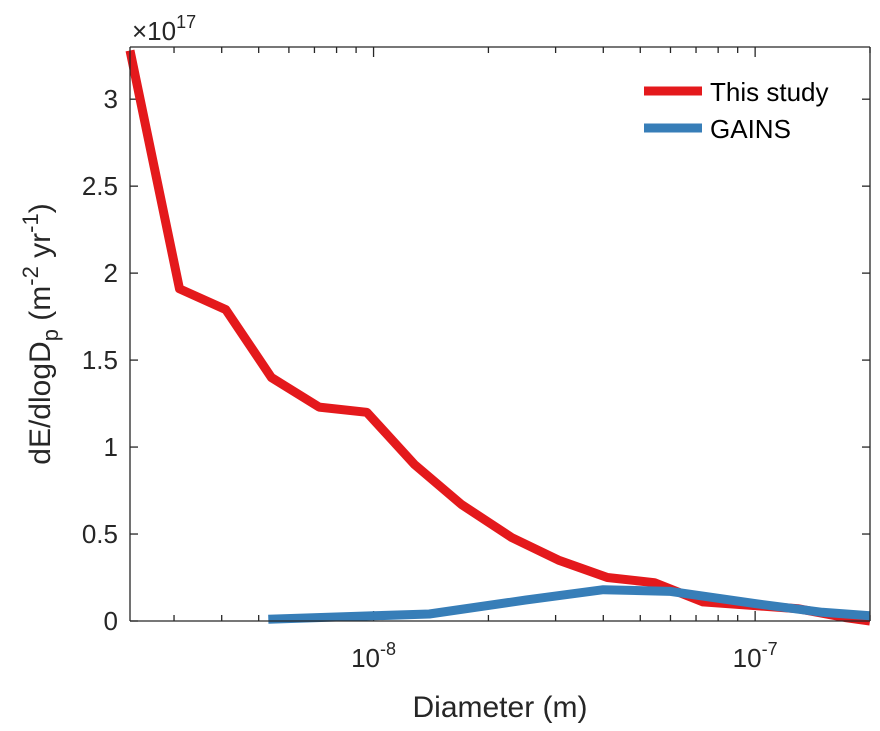 The image size is (880, 731). What do you see at coordinates (373, 656) in the screenshot?
I see `x-tick-label: 10⁻⁸` at bounding box center [373, 656].